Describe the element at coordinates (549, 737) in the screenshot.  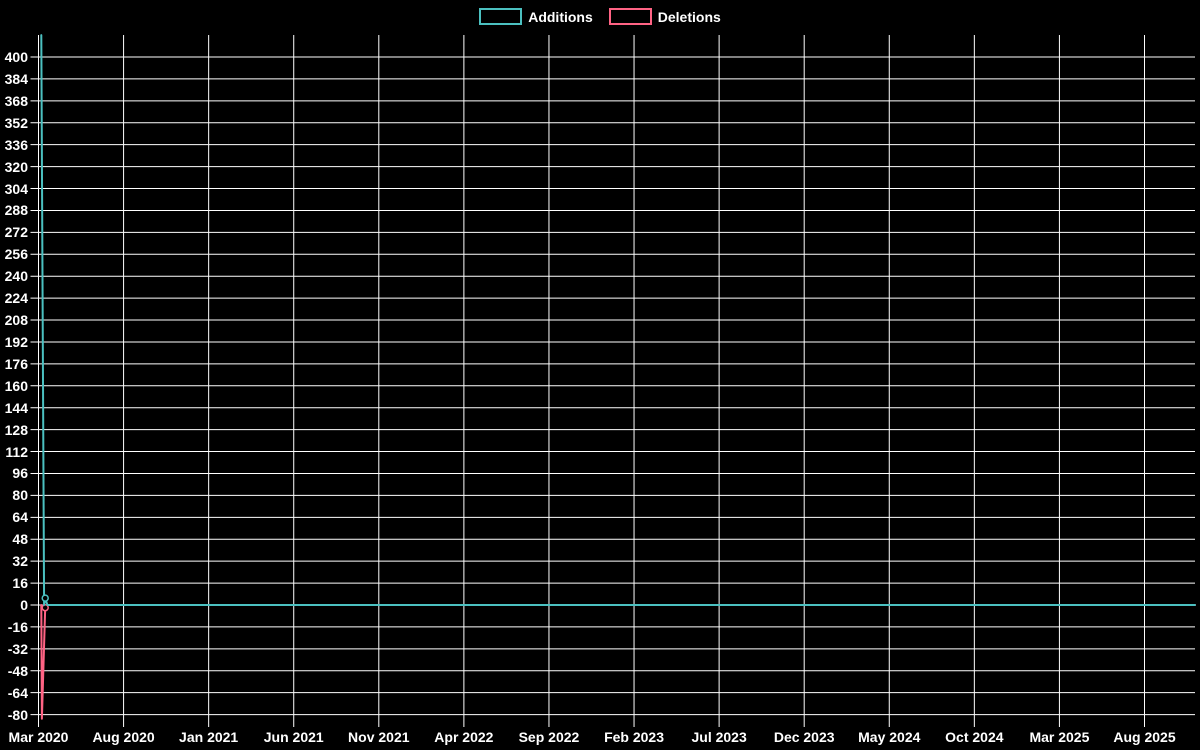
I see `x-axis-label: Sep 2022` at that location.